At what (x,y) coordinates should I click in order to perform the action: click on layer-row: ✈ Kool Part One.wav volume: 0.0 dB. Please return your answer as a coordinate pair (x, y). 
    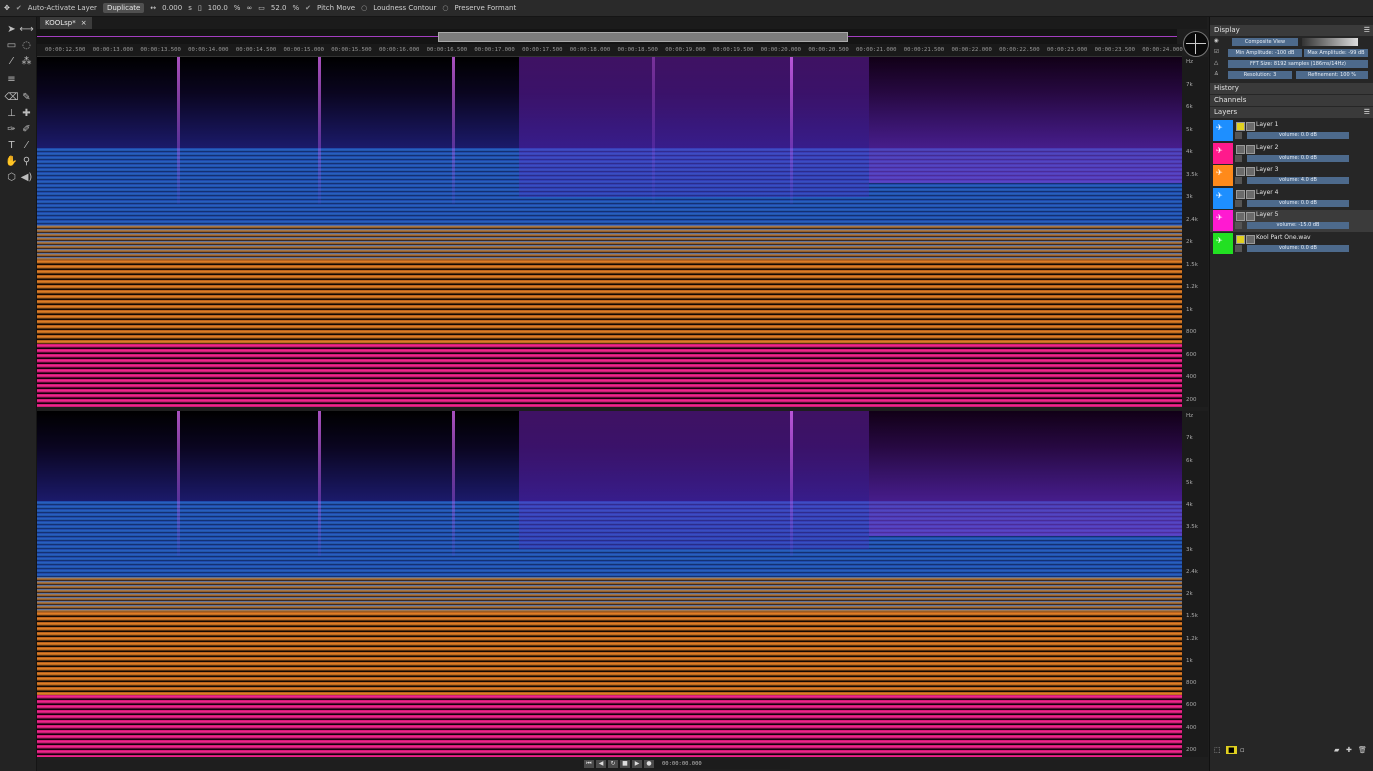
    Looking at the image, I should click on (1291, 243).